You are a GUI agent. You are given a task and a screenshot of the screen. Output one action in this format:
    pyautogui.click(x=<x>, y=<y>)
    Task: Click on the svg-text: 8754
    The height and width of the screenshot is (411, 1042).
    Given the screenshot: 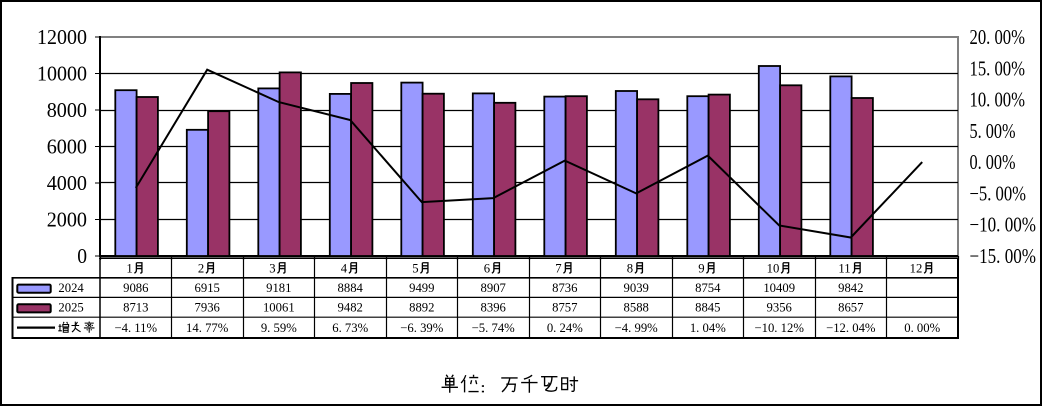 What is the action you would take?
    pyautogui.click(x=708, y=288)
    